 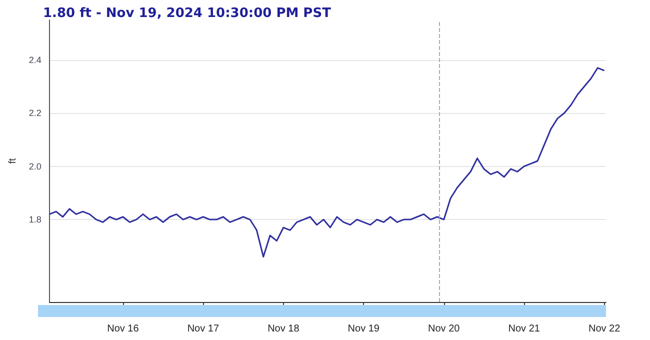 I want to click on y-tick-label: 2.0, so click(x=35, y=166).